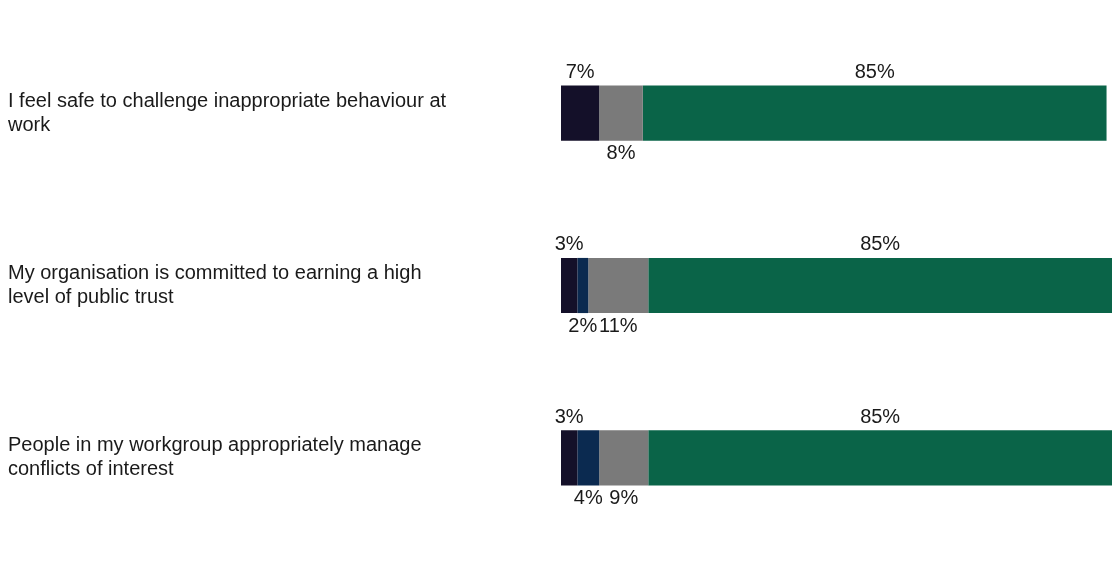 The width and height of the screenshot is (1112, 571). Describe the element at coordinates (583, 324) in the screenshot. I see `data-label: 2%` at that location.